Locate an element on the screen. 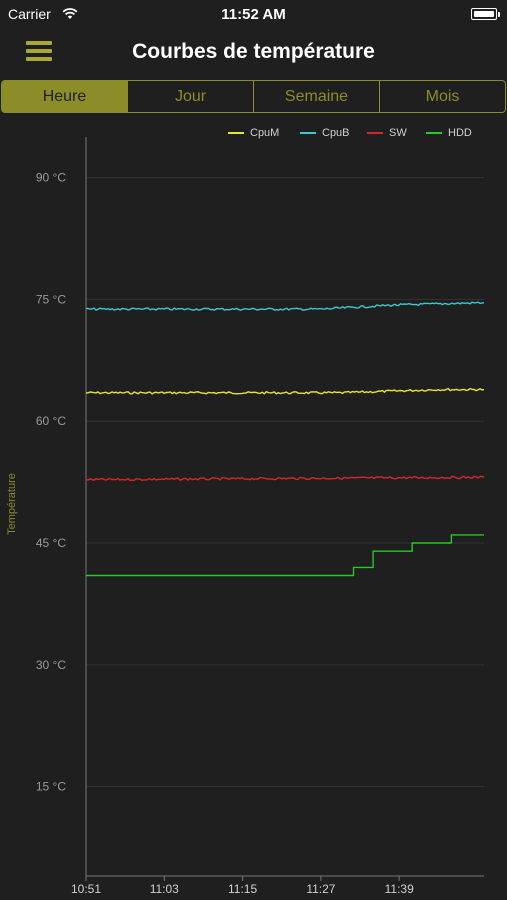  series-line-cpum is located at coordinates (285, 391).